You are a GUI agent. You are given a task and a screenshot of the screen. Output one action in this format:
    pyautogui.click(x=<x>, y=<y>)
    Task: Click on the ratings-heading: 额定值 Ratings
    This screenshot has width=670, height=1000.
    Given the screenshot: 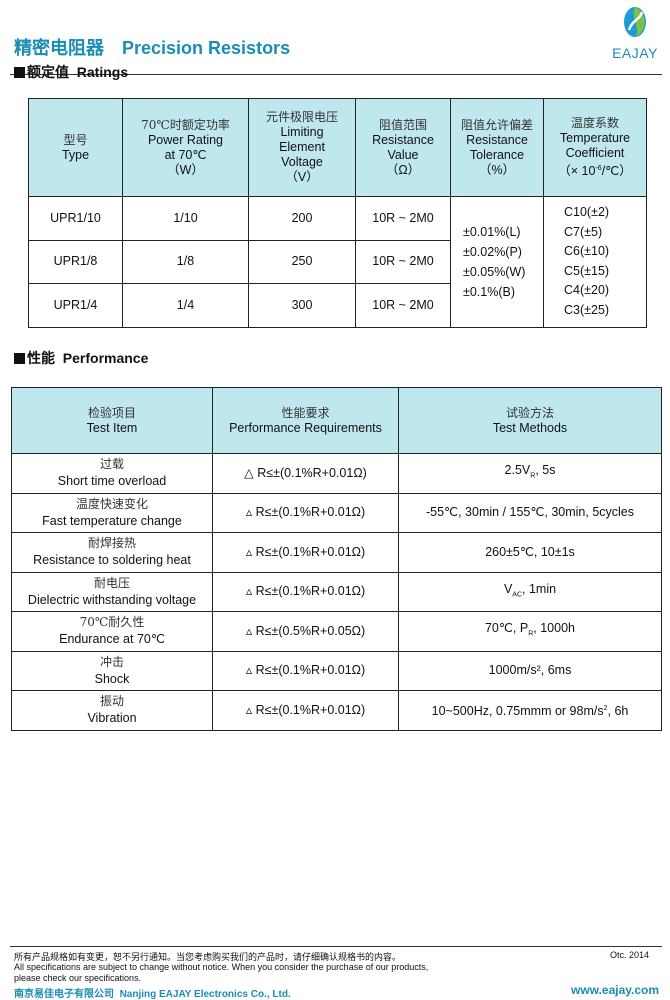 What is the action you would take?
    pyautogui.click(x=71, y=72)
    